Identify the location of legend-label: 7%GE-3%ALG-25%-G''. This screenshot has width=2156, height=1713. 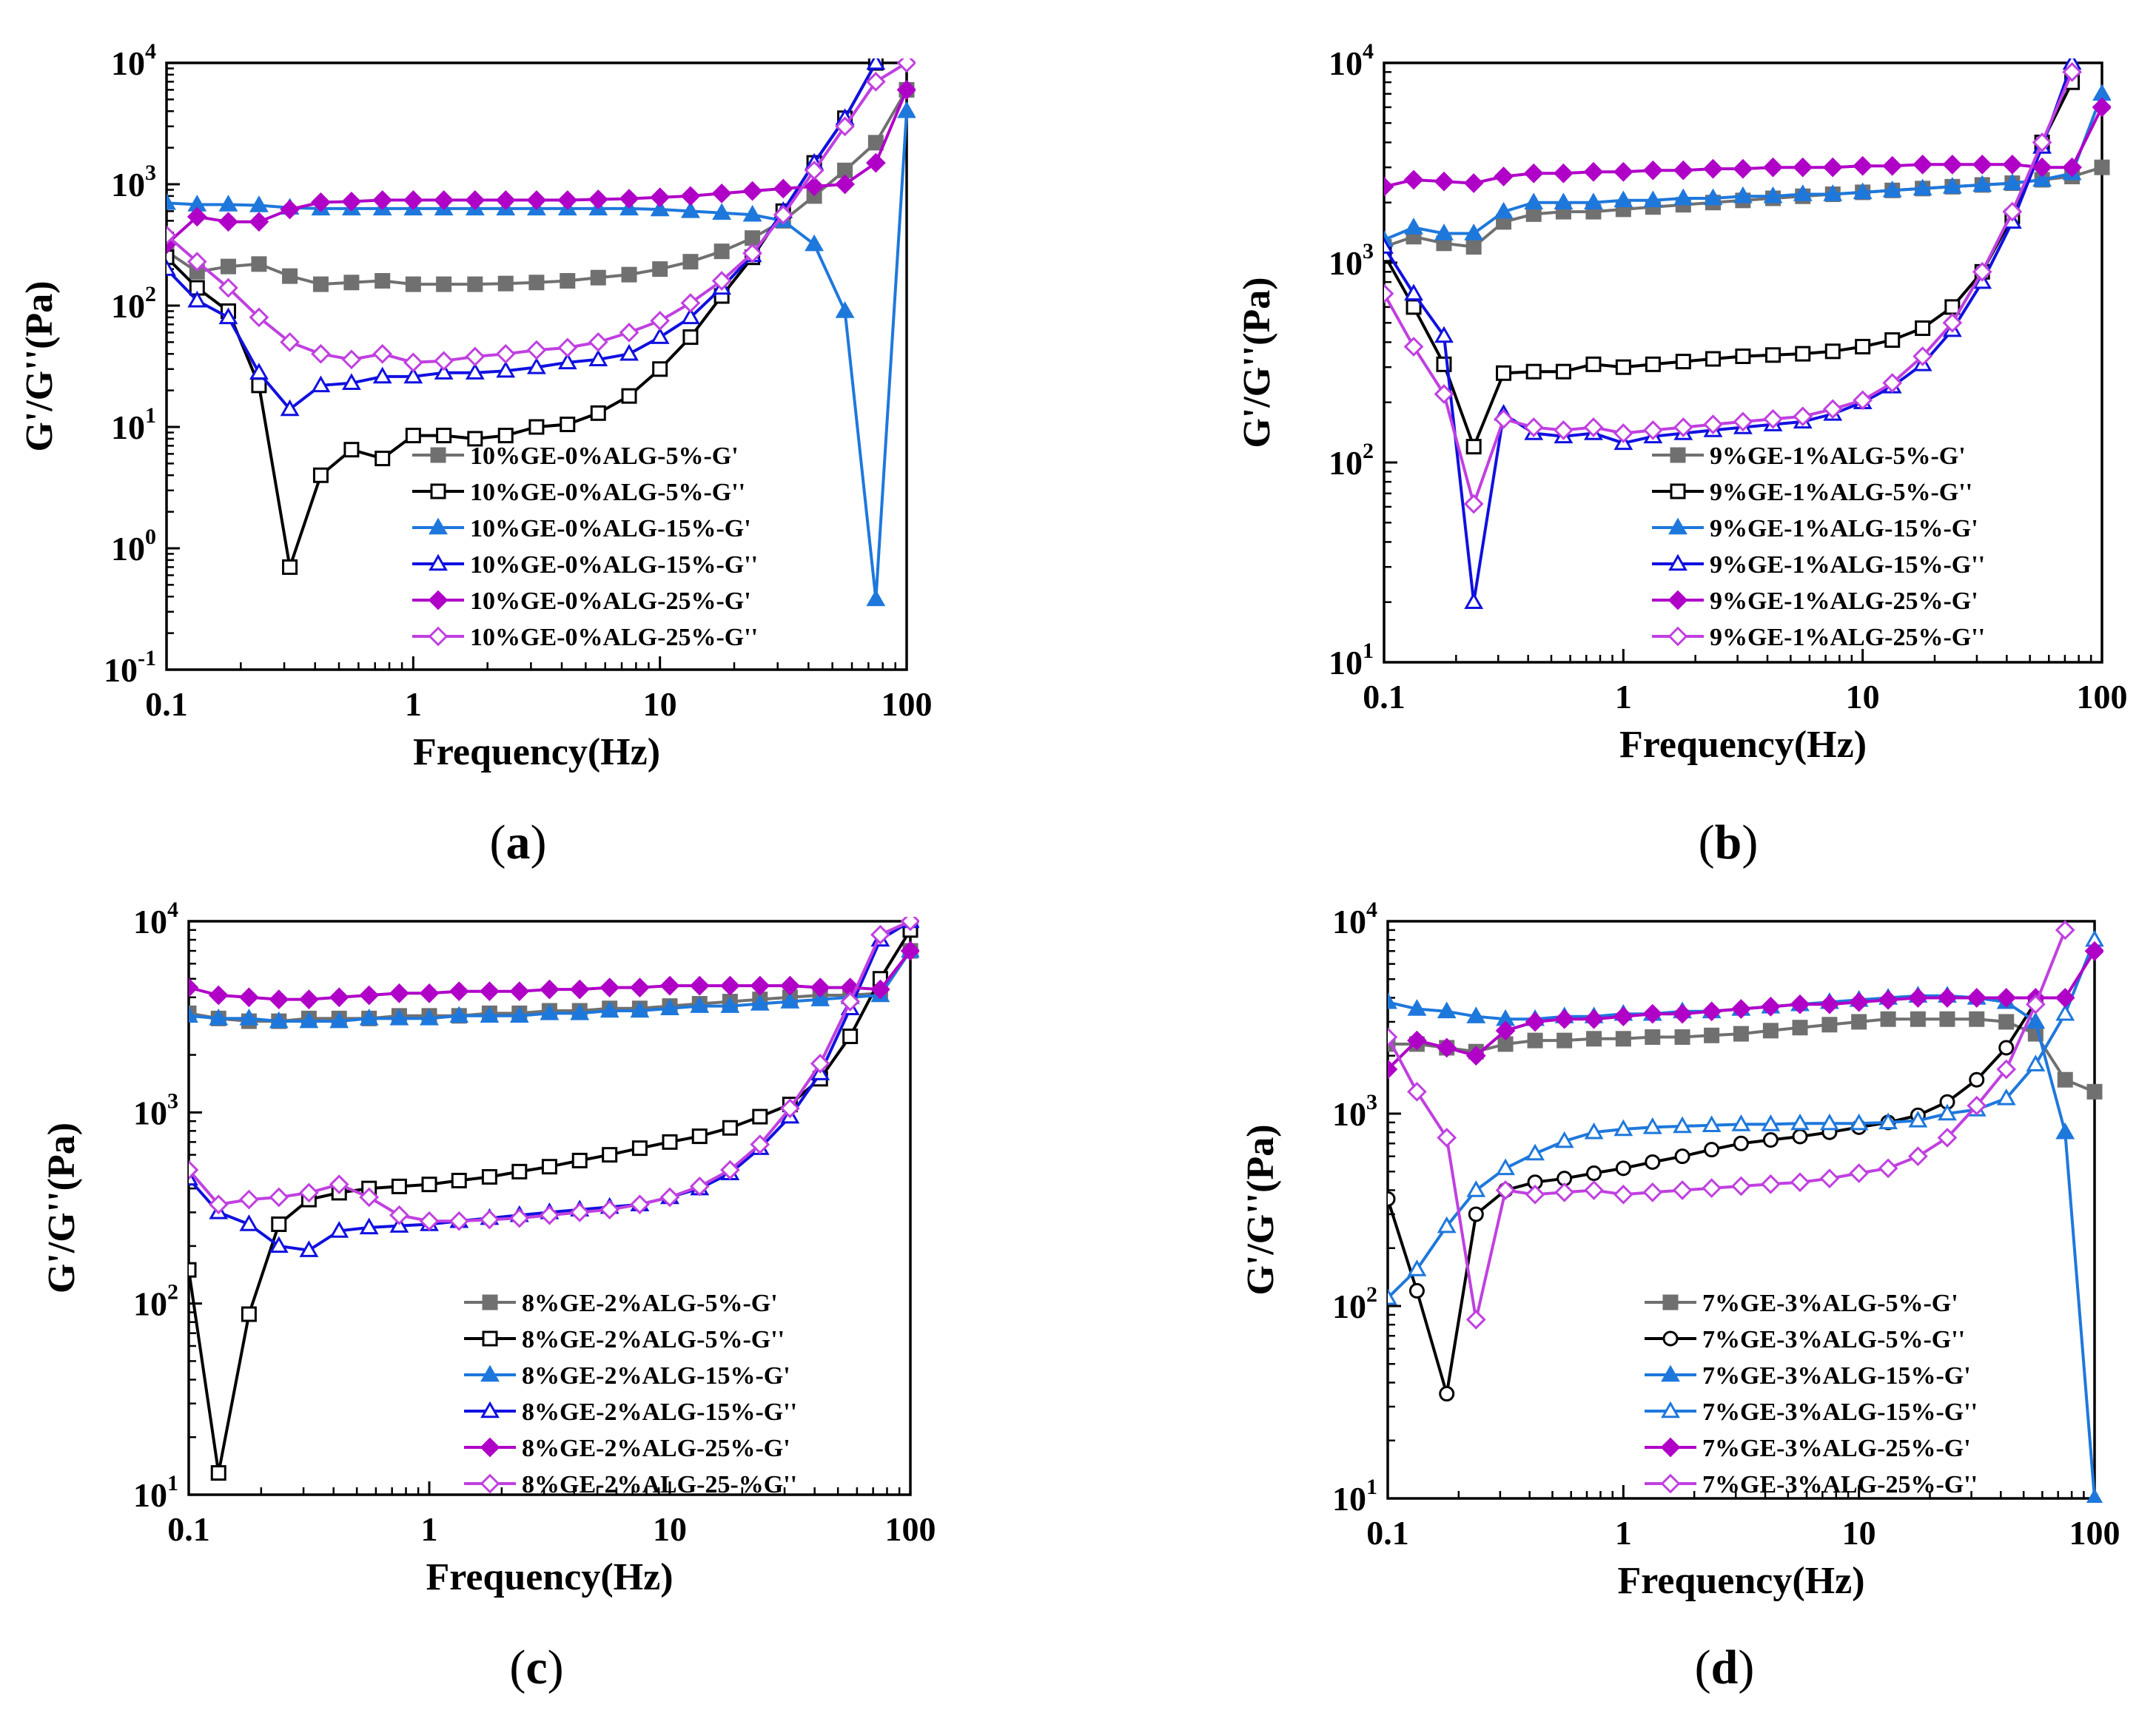
(1840, 1484).